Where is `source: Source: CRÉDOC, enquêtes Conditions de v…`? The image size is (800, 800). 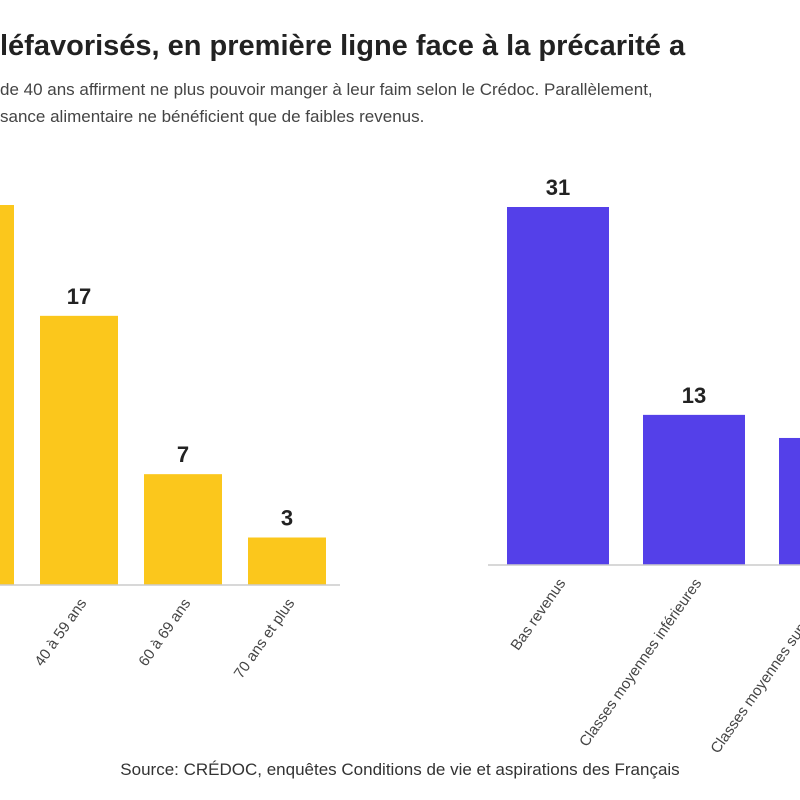
source: Source: CRÉDOC, enquêtes Conditions de v… is located at coordinates (399, 769).